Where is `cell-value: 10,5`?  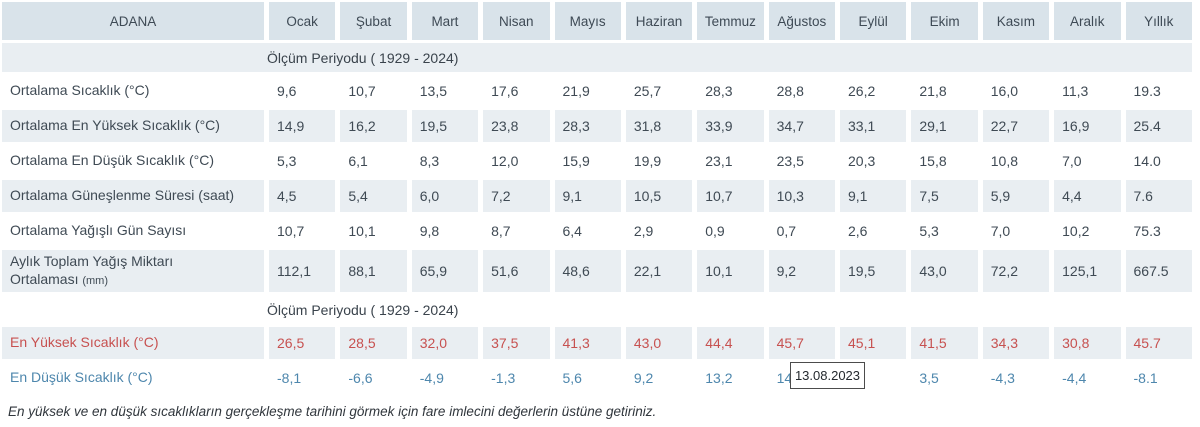
cell-value: 10,5 is located at coordinates (659, 196).